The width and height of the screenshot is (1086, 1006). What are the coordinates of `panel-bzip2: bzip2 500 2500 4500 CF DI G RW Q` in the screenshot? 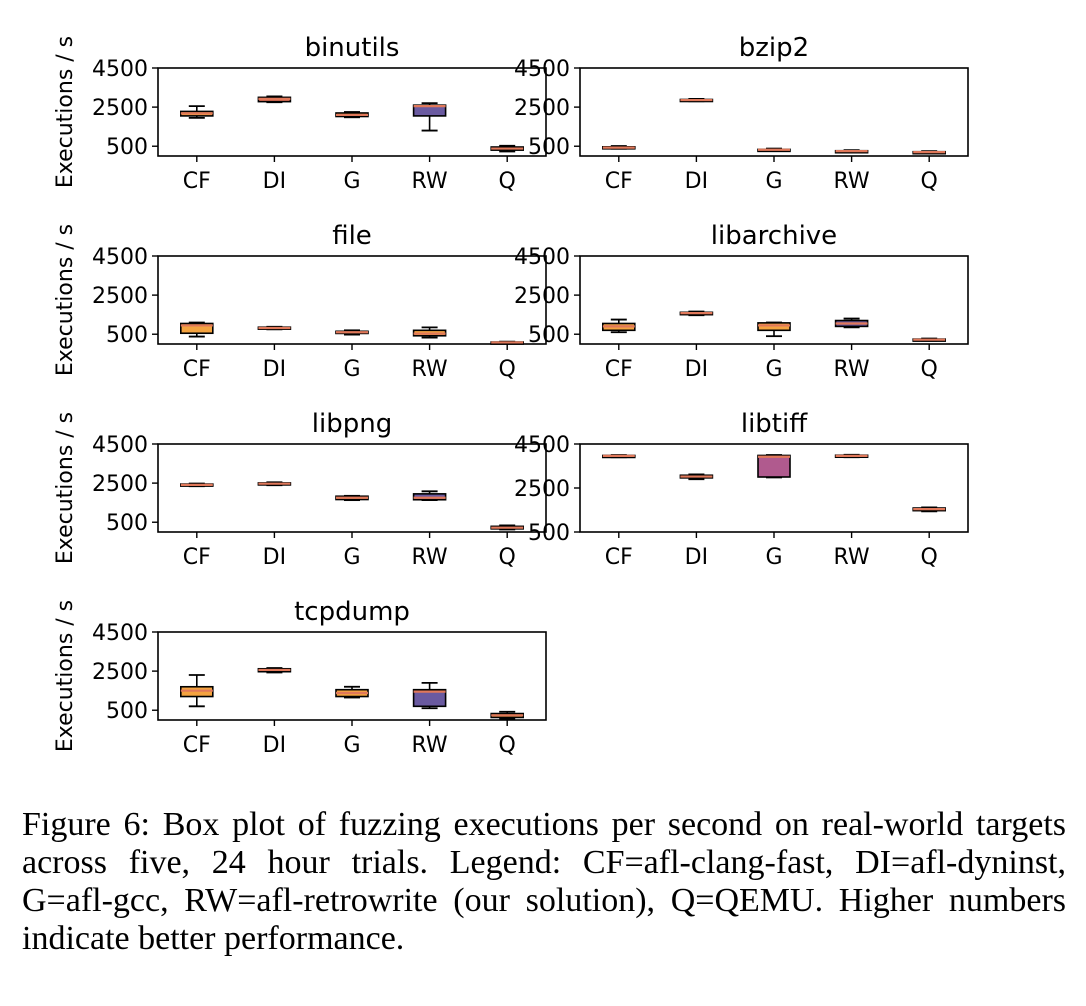 It's located at (741, 113).